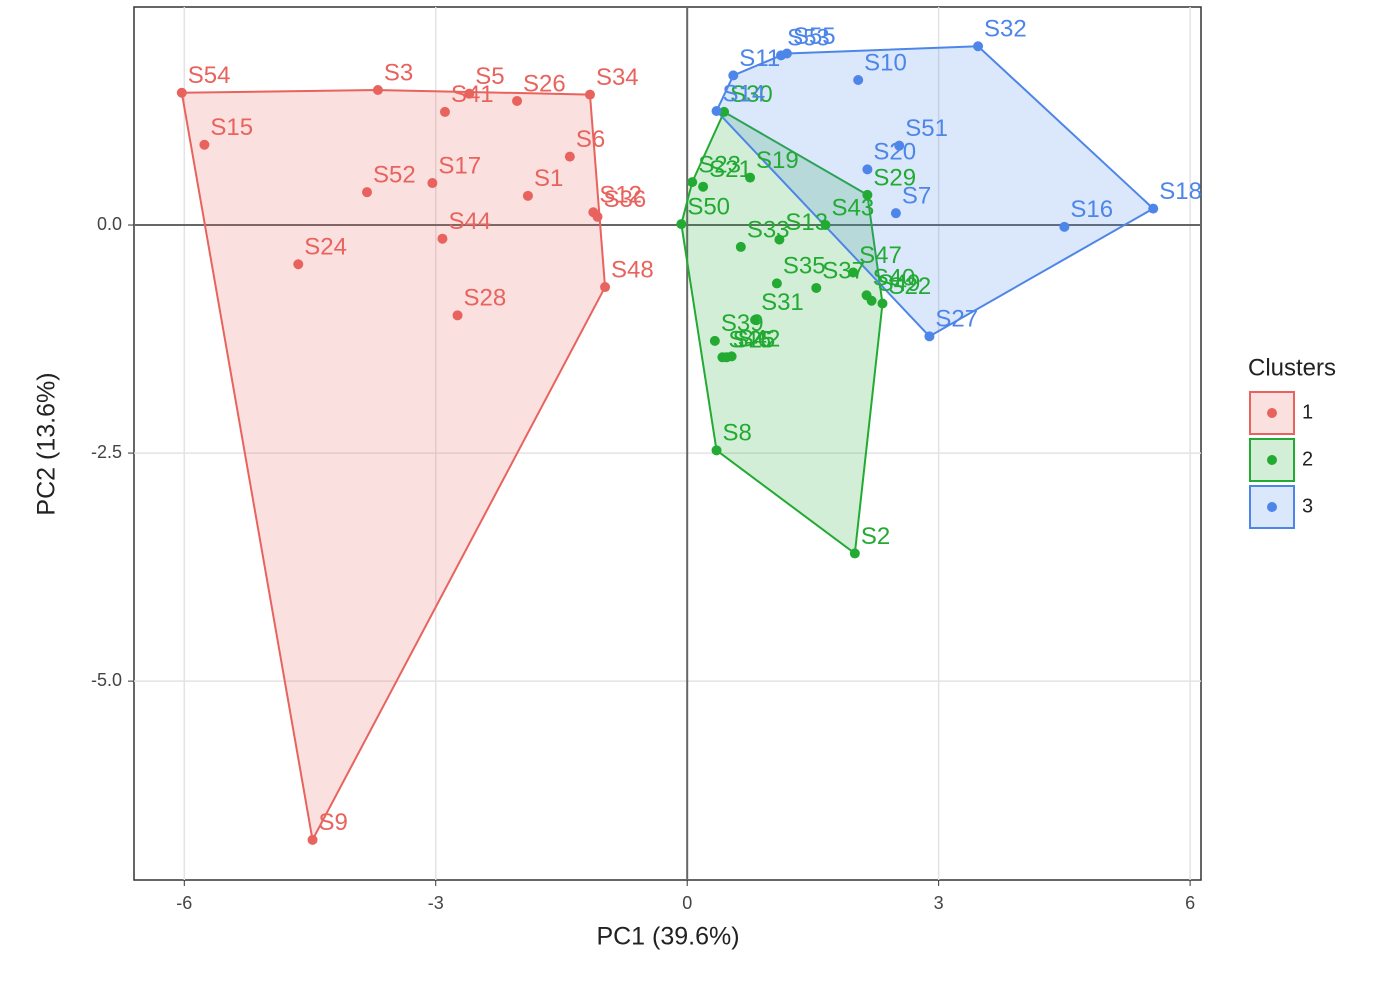 The image size is (1380, 983). Describe the element at coordinates (899, 283) in the screenshot. I see `point-label: S49` at that location.